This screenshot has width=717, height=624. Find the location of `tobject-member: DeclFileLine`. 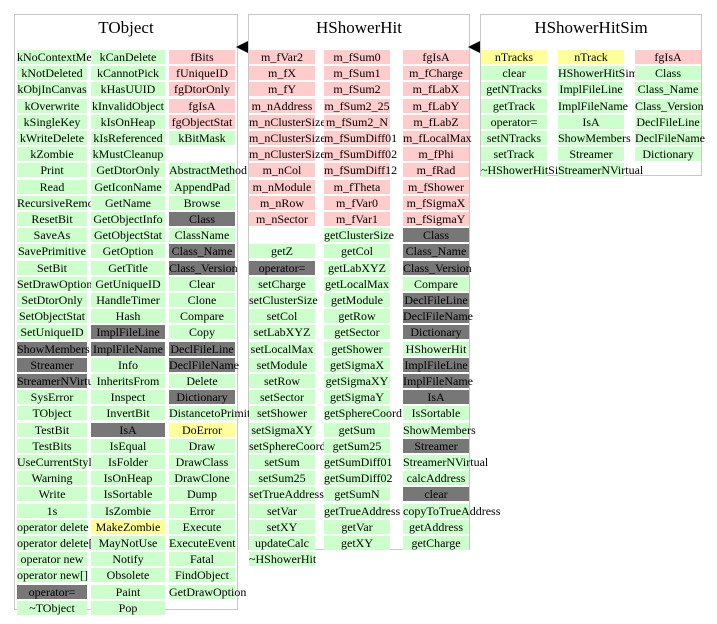

tobject-member: DeclFileLine is located at coordinates (202, 349).